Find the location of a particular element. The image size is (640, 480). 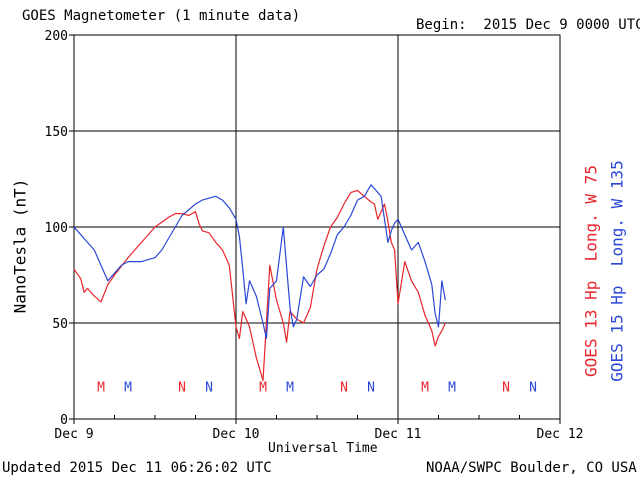

x-tick-label: Dec 10 is located at coordinates (236, 434).